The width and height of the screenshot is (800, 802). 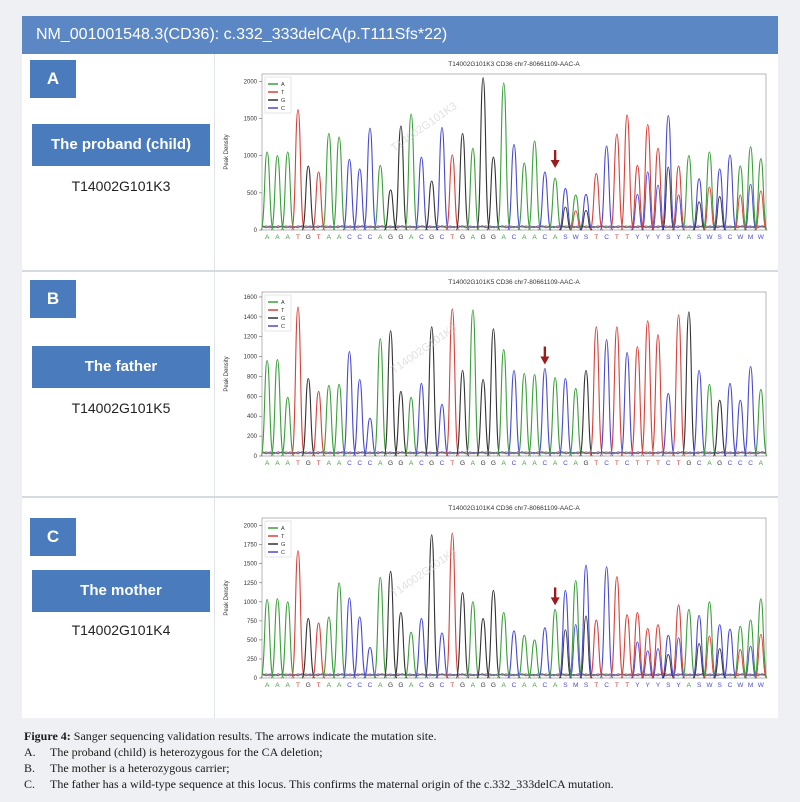 What do you see at coordinates (283, 545) in the screenshot?
I see `legend-label: G` at bounding box center [283, 545].